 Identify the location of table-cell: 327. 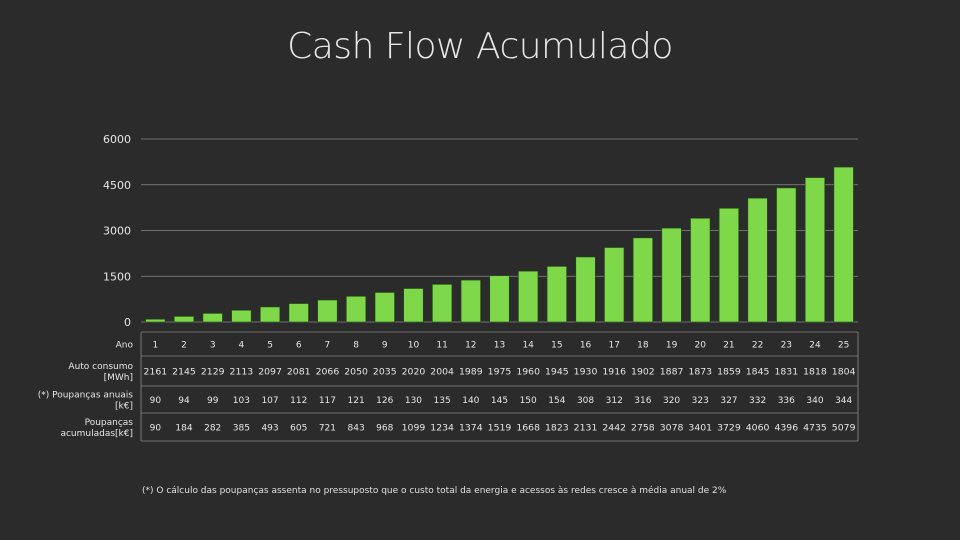
(728, 401).